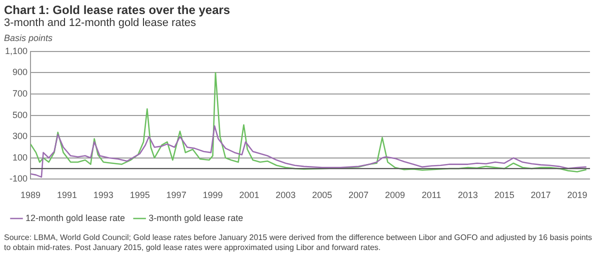  Describe the element at coordinates (249, 195) in the screenshot. I see `x-tick-label: 2001` at that location.